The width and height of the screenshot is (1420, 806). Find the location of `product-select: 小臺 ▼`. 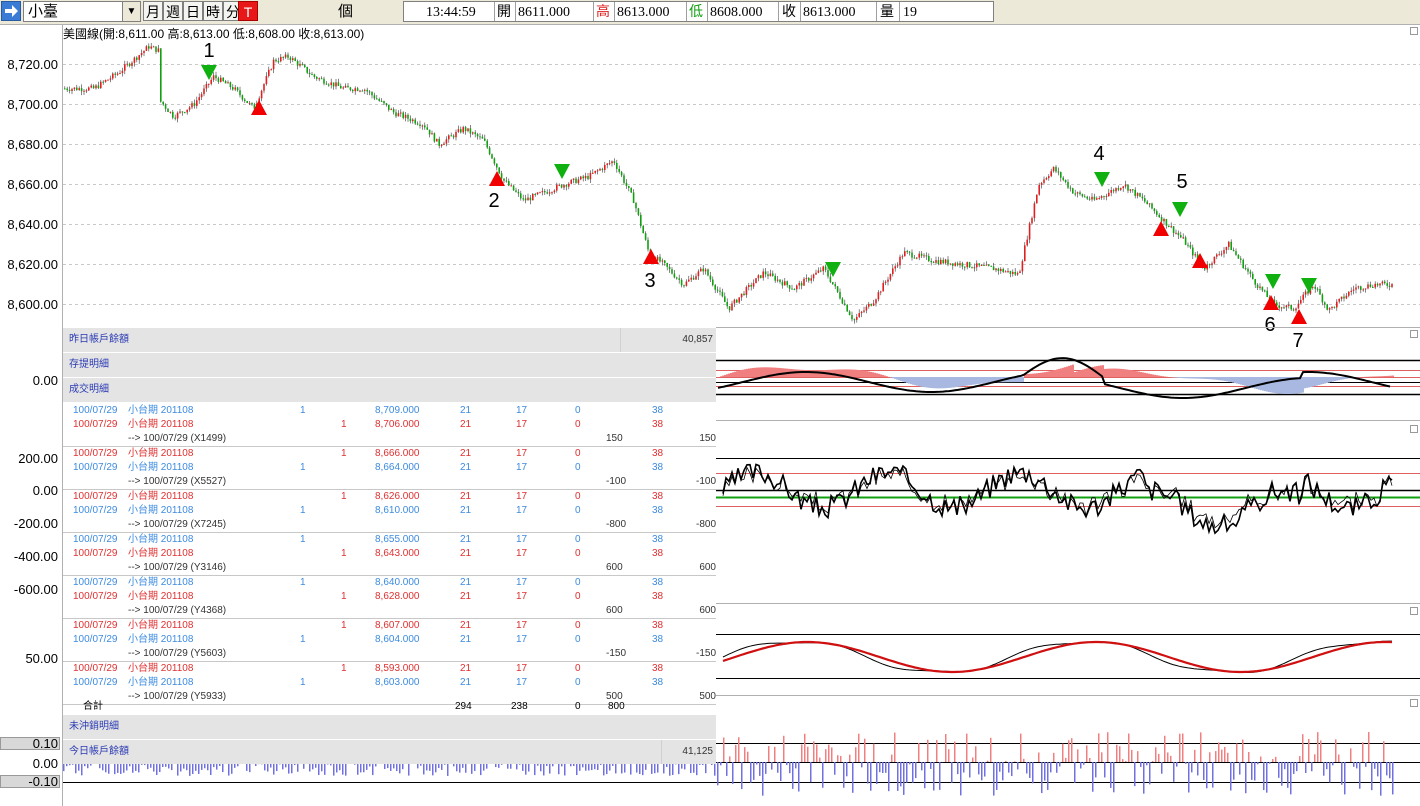

product-select: 小臺 ▼ is located at coordinates (82, 11).